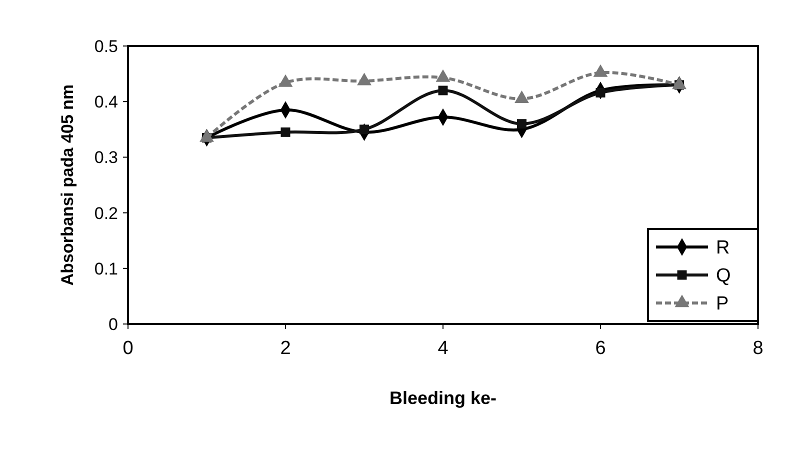  I want to click on y-tick-label: 0.2, so click(106, 213).